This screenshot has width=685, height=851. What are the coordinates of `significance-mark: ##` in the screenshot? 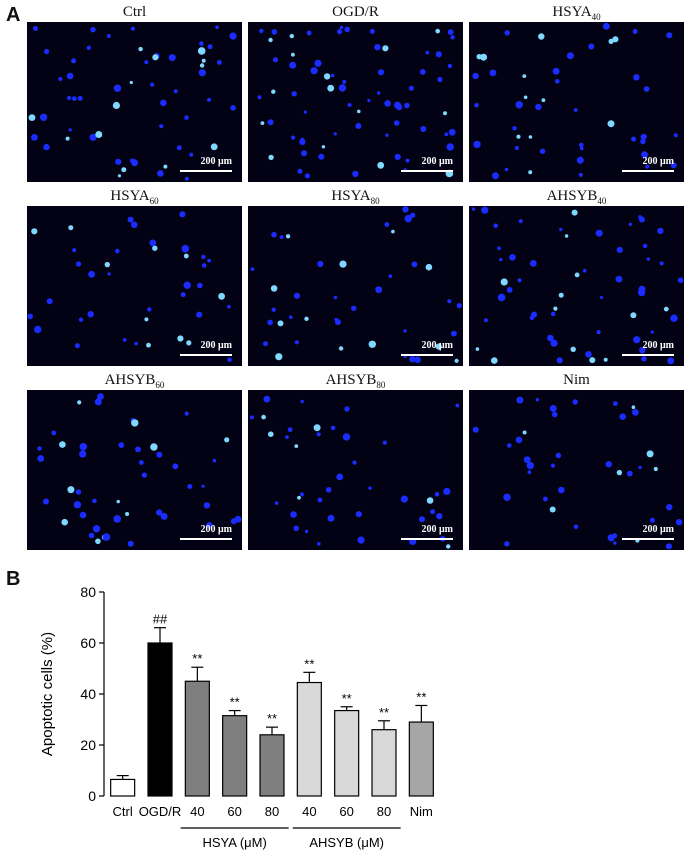 It's located at (160, 619).